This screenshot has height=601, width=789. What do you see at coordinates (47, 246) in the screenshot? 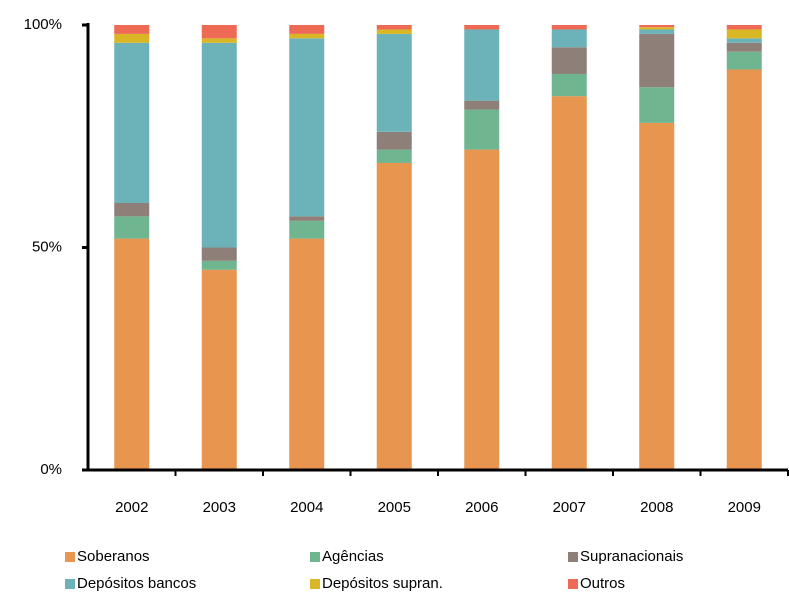
I see `y-tick-label: 50%` at bounding box center [47, 246].